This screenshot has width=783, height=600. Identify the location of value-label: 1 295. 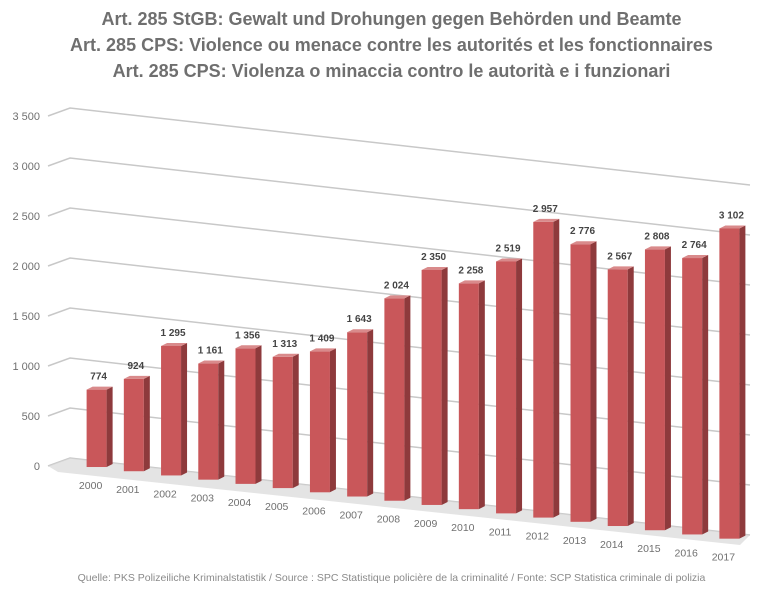
(173, 333).